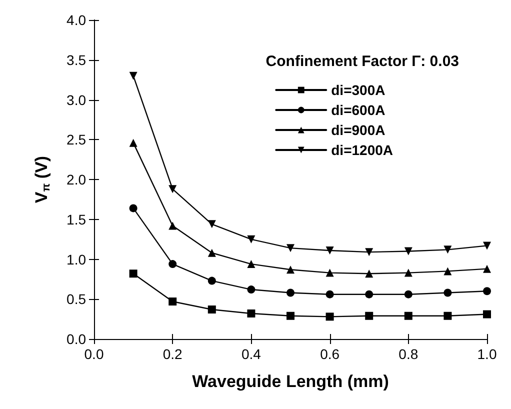  Describe the element at coordinates (358, 130) in the screenshot. I see `legend-label: di=900A` at that location.